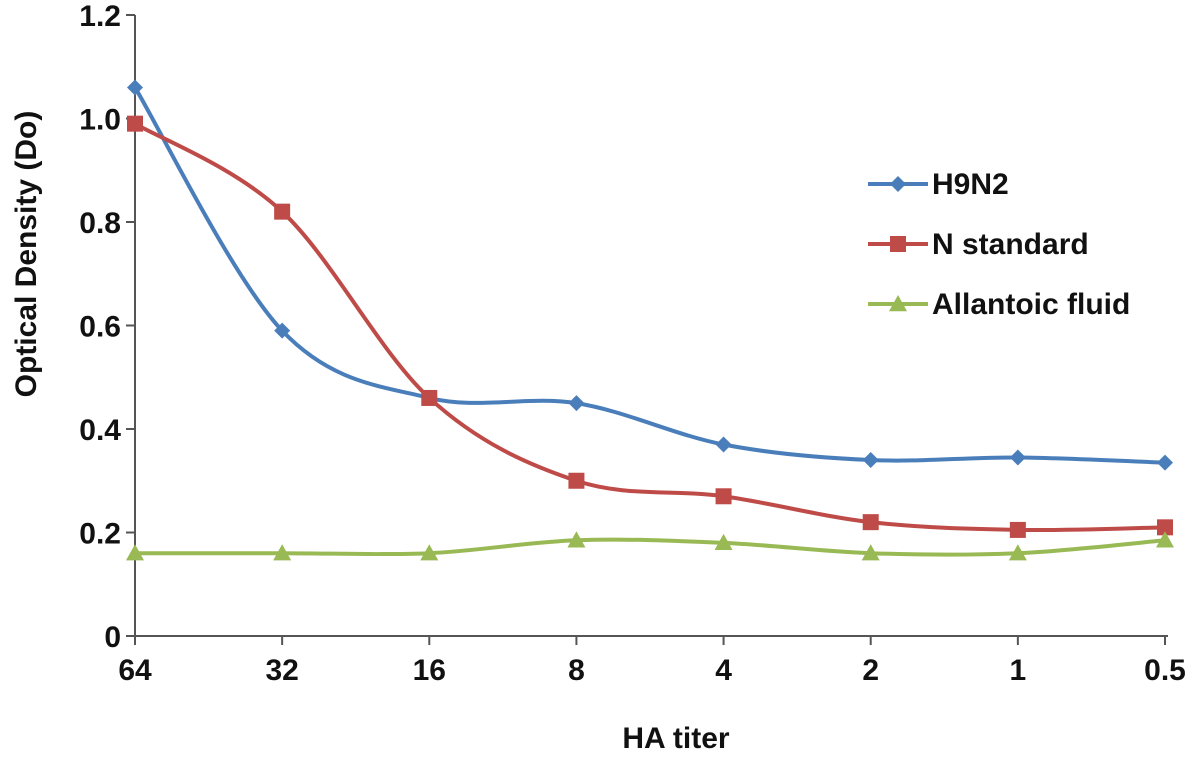 The height and width of the screenshot is (765, 1192). Describe the element at coordinates (135, 670) in the screenshot. I see `x-tick-label: 64` at that location.